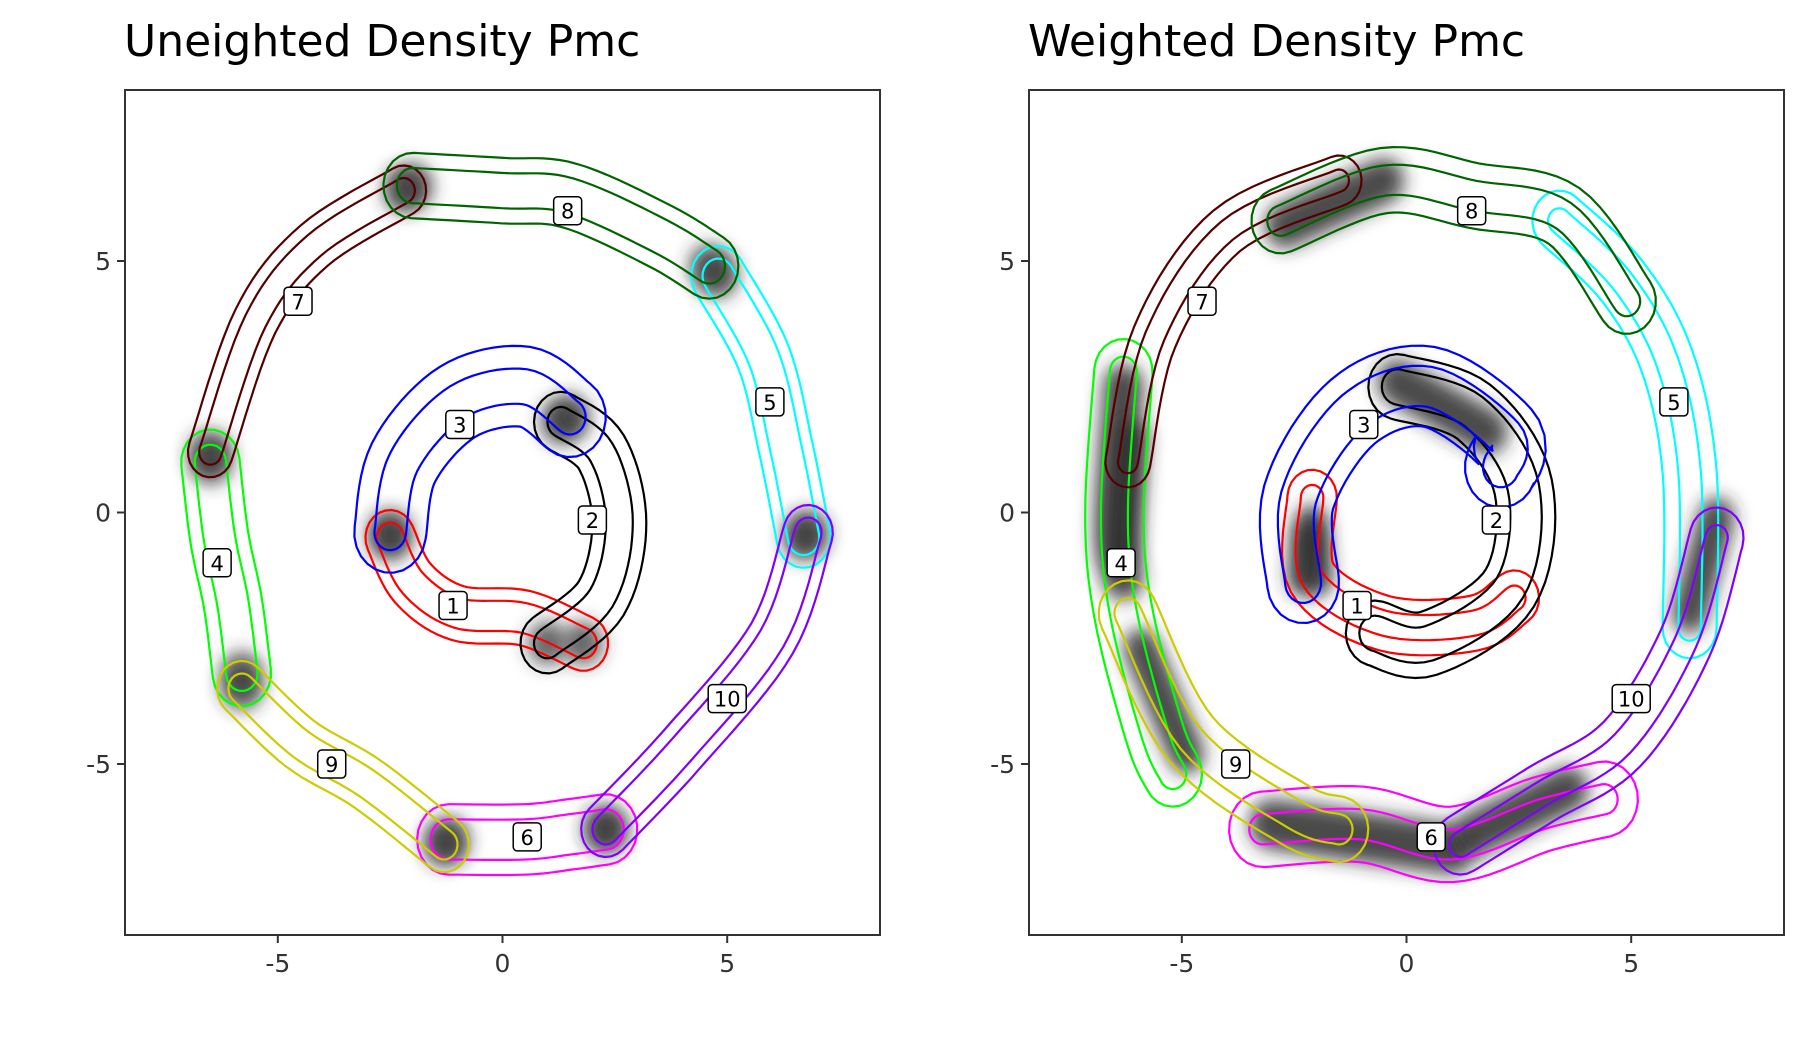 The image size is (1800, 1050). I want to click on x-tick-label: 0, so click(1407, 963).